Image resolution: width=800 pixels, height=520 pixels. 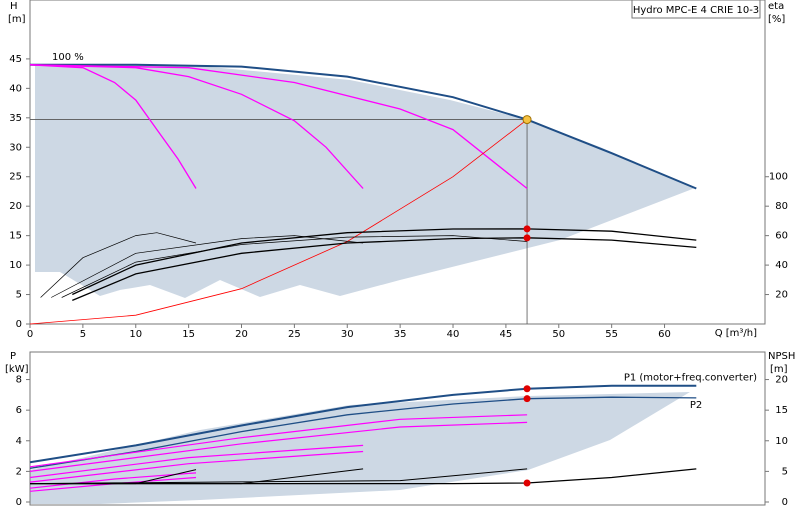 I want to click on y-axis-unit: [m], so click(x=17, y=19).